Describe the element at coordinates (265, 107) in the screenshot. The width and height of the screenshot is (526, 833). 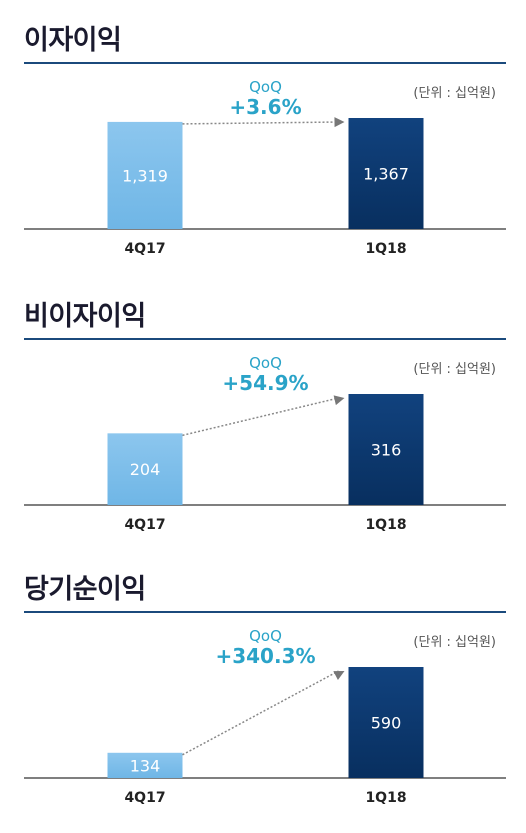
I see `change-percent-label: +3.6%` at that location.